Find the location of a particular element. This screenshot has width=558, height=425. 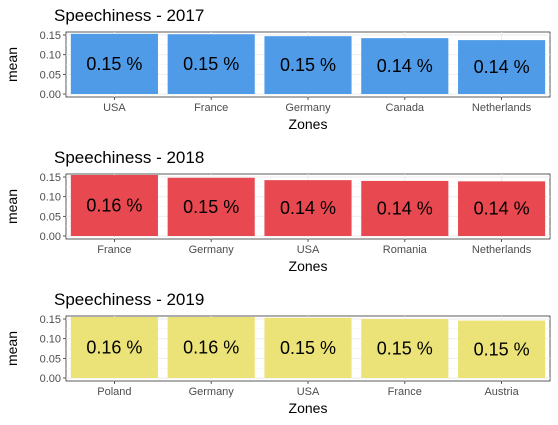

chart-title: Speechiness - 2017 is located at coordinates (129, 15).